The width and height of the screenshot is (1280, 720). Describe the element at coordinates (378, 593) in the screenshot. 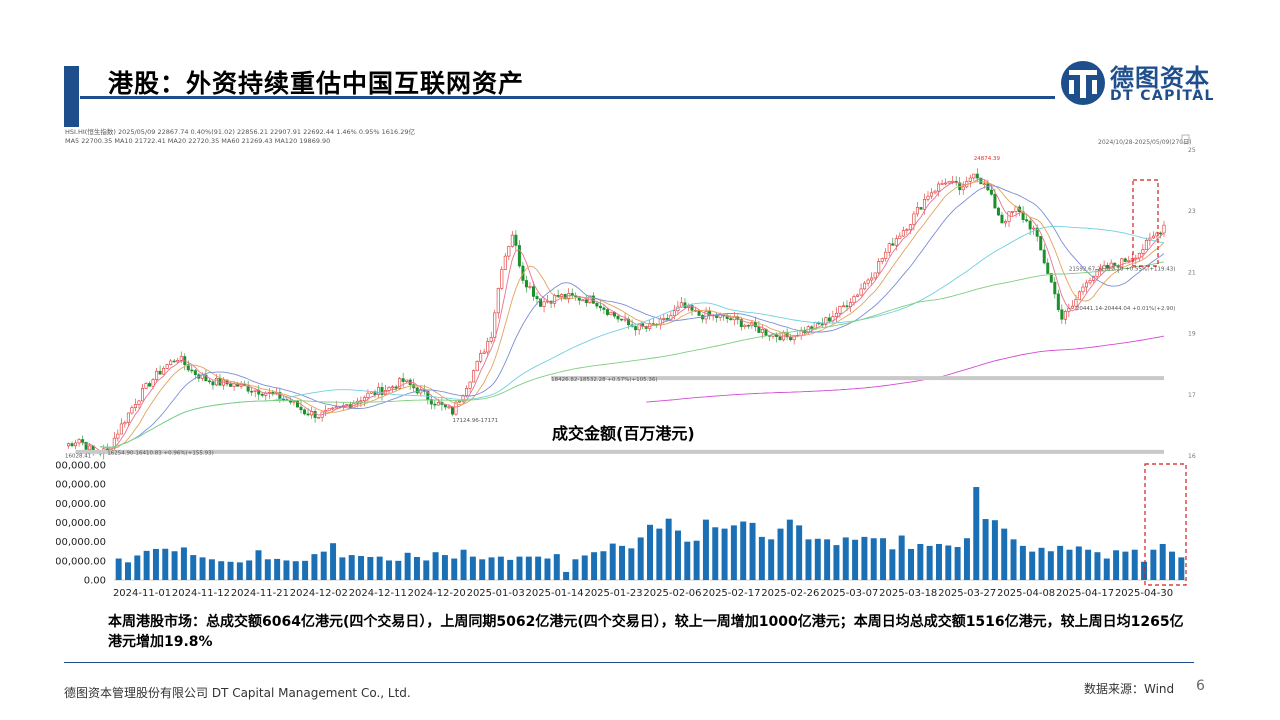

I see `volume-x-tick: 2024-12-11` at that location.